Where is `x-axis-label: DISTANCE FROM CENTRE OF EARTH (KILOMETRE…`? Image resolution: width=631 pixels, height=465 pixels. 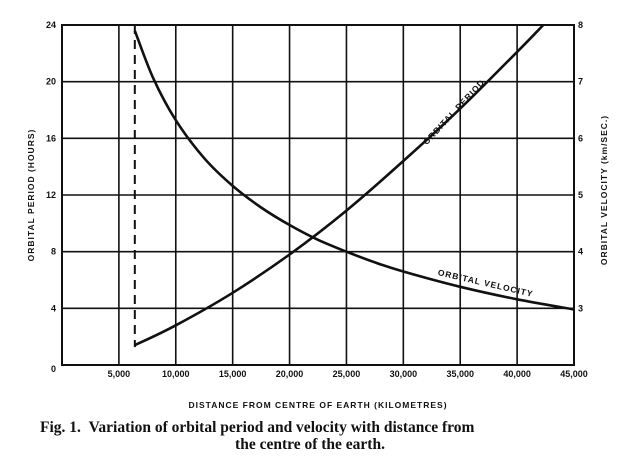 x-axis-label: DISTANCE FROM CENTRE OF EARTH (KILOMETRE… is located at coordinates (317, 405).